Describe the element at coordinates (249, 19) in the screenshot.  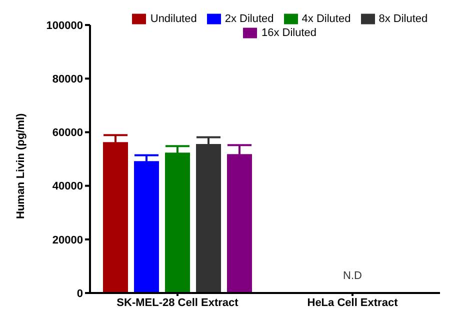
I see `legend-label: 2x Diluted` at that location.